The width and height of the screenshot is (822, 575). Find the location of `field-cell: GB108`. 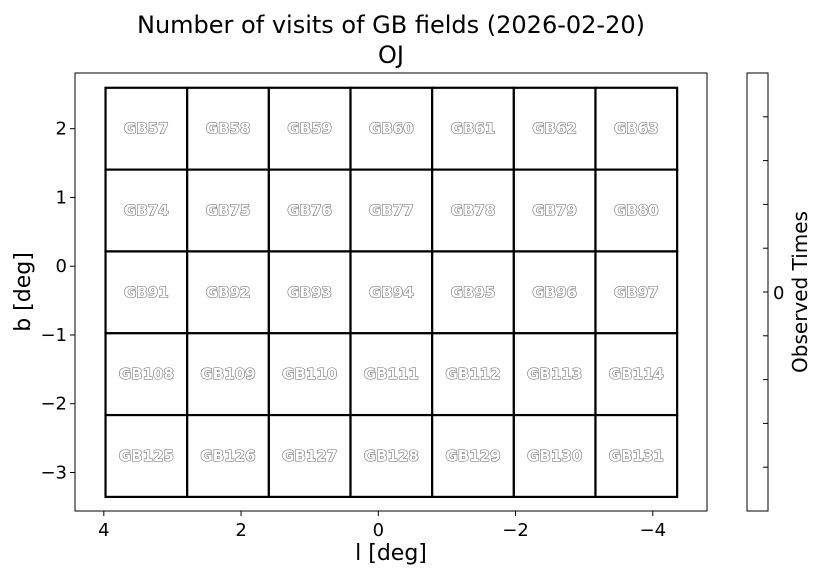

field-cell: GB108 is located at coordinates (146, 374).